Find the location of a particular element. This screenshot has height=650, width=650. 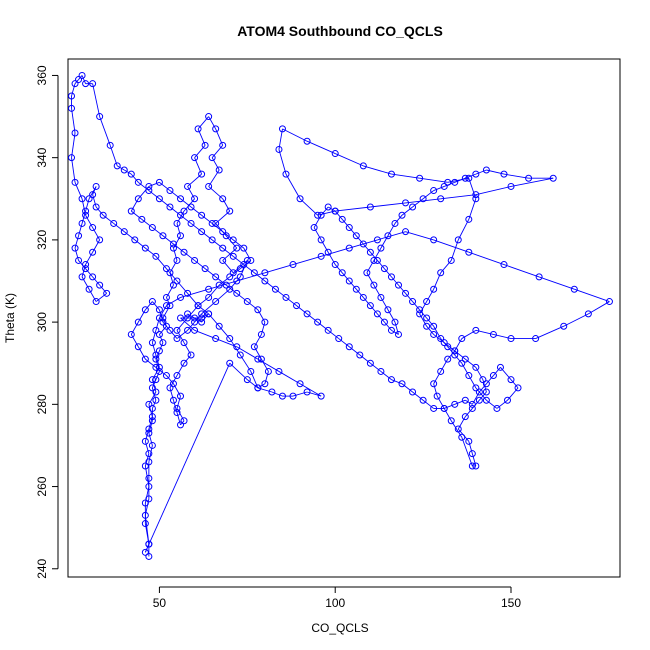

y-tick-label: 320 is located at coordinates (42, 240).